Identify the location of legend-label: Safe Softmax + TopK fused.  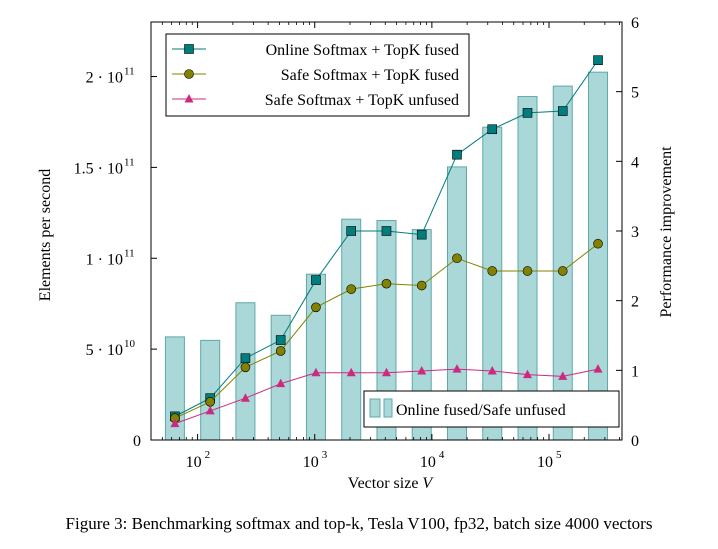
(370, 75).